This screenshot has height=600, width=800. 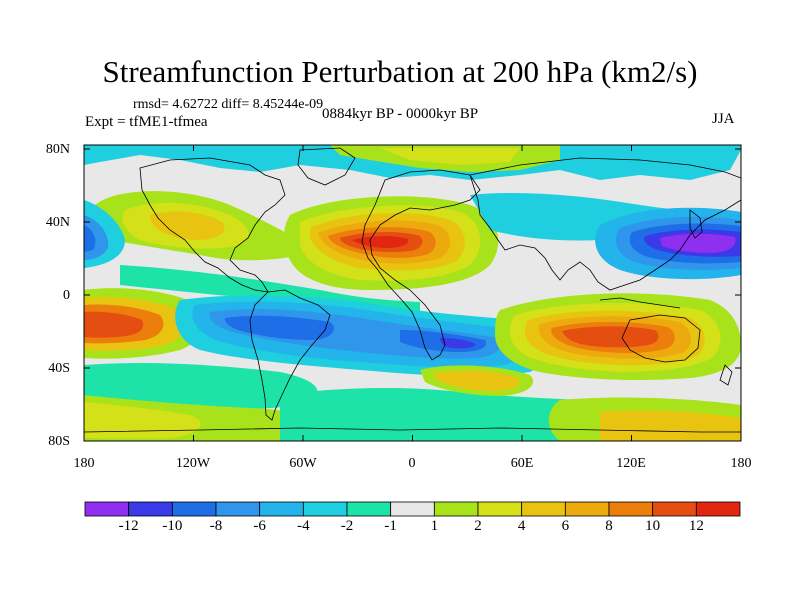 I want to click on japan-coast, so click(x=696, y=224).